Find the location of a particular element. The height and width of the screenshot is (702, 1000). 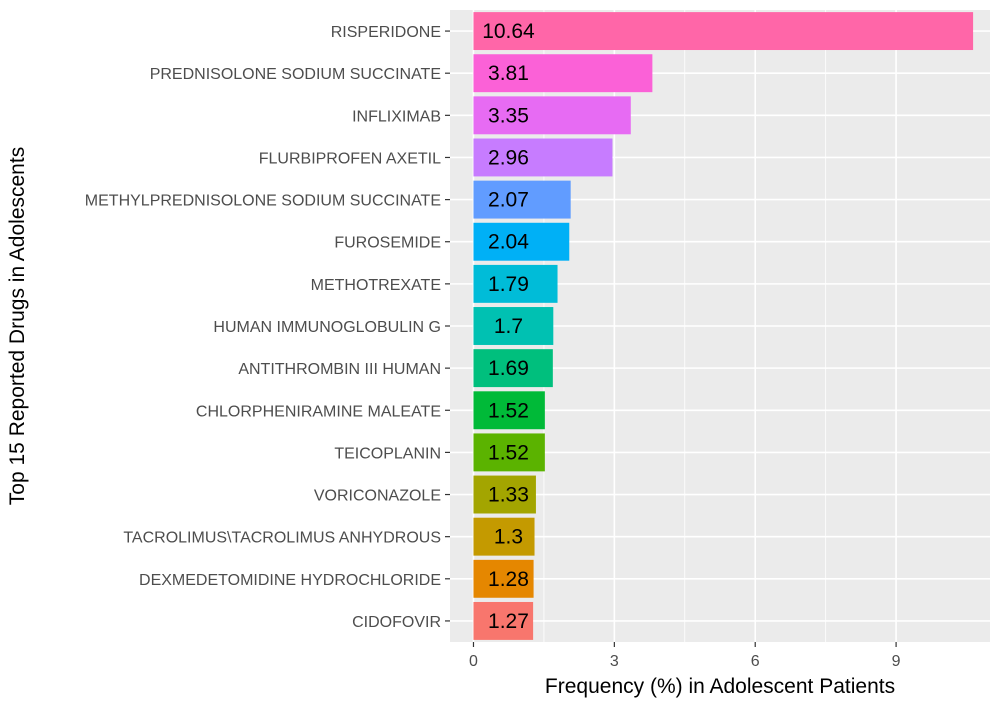

y-tick-label: PREDNISOLONE SODIUM SUCCINATE is located at coordinates (295, 74).